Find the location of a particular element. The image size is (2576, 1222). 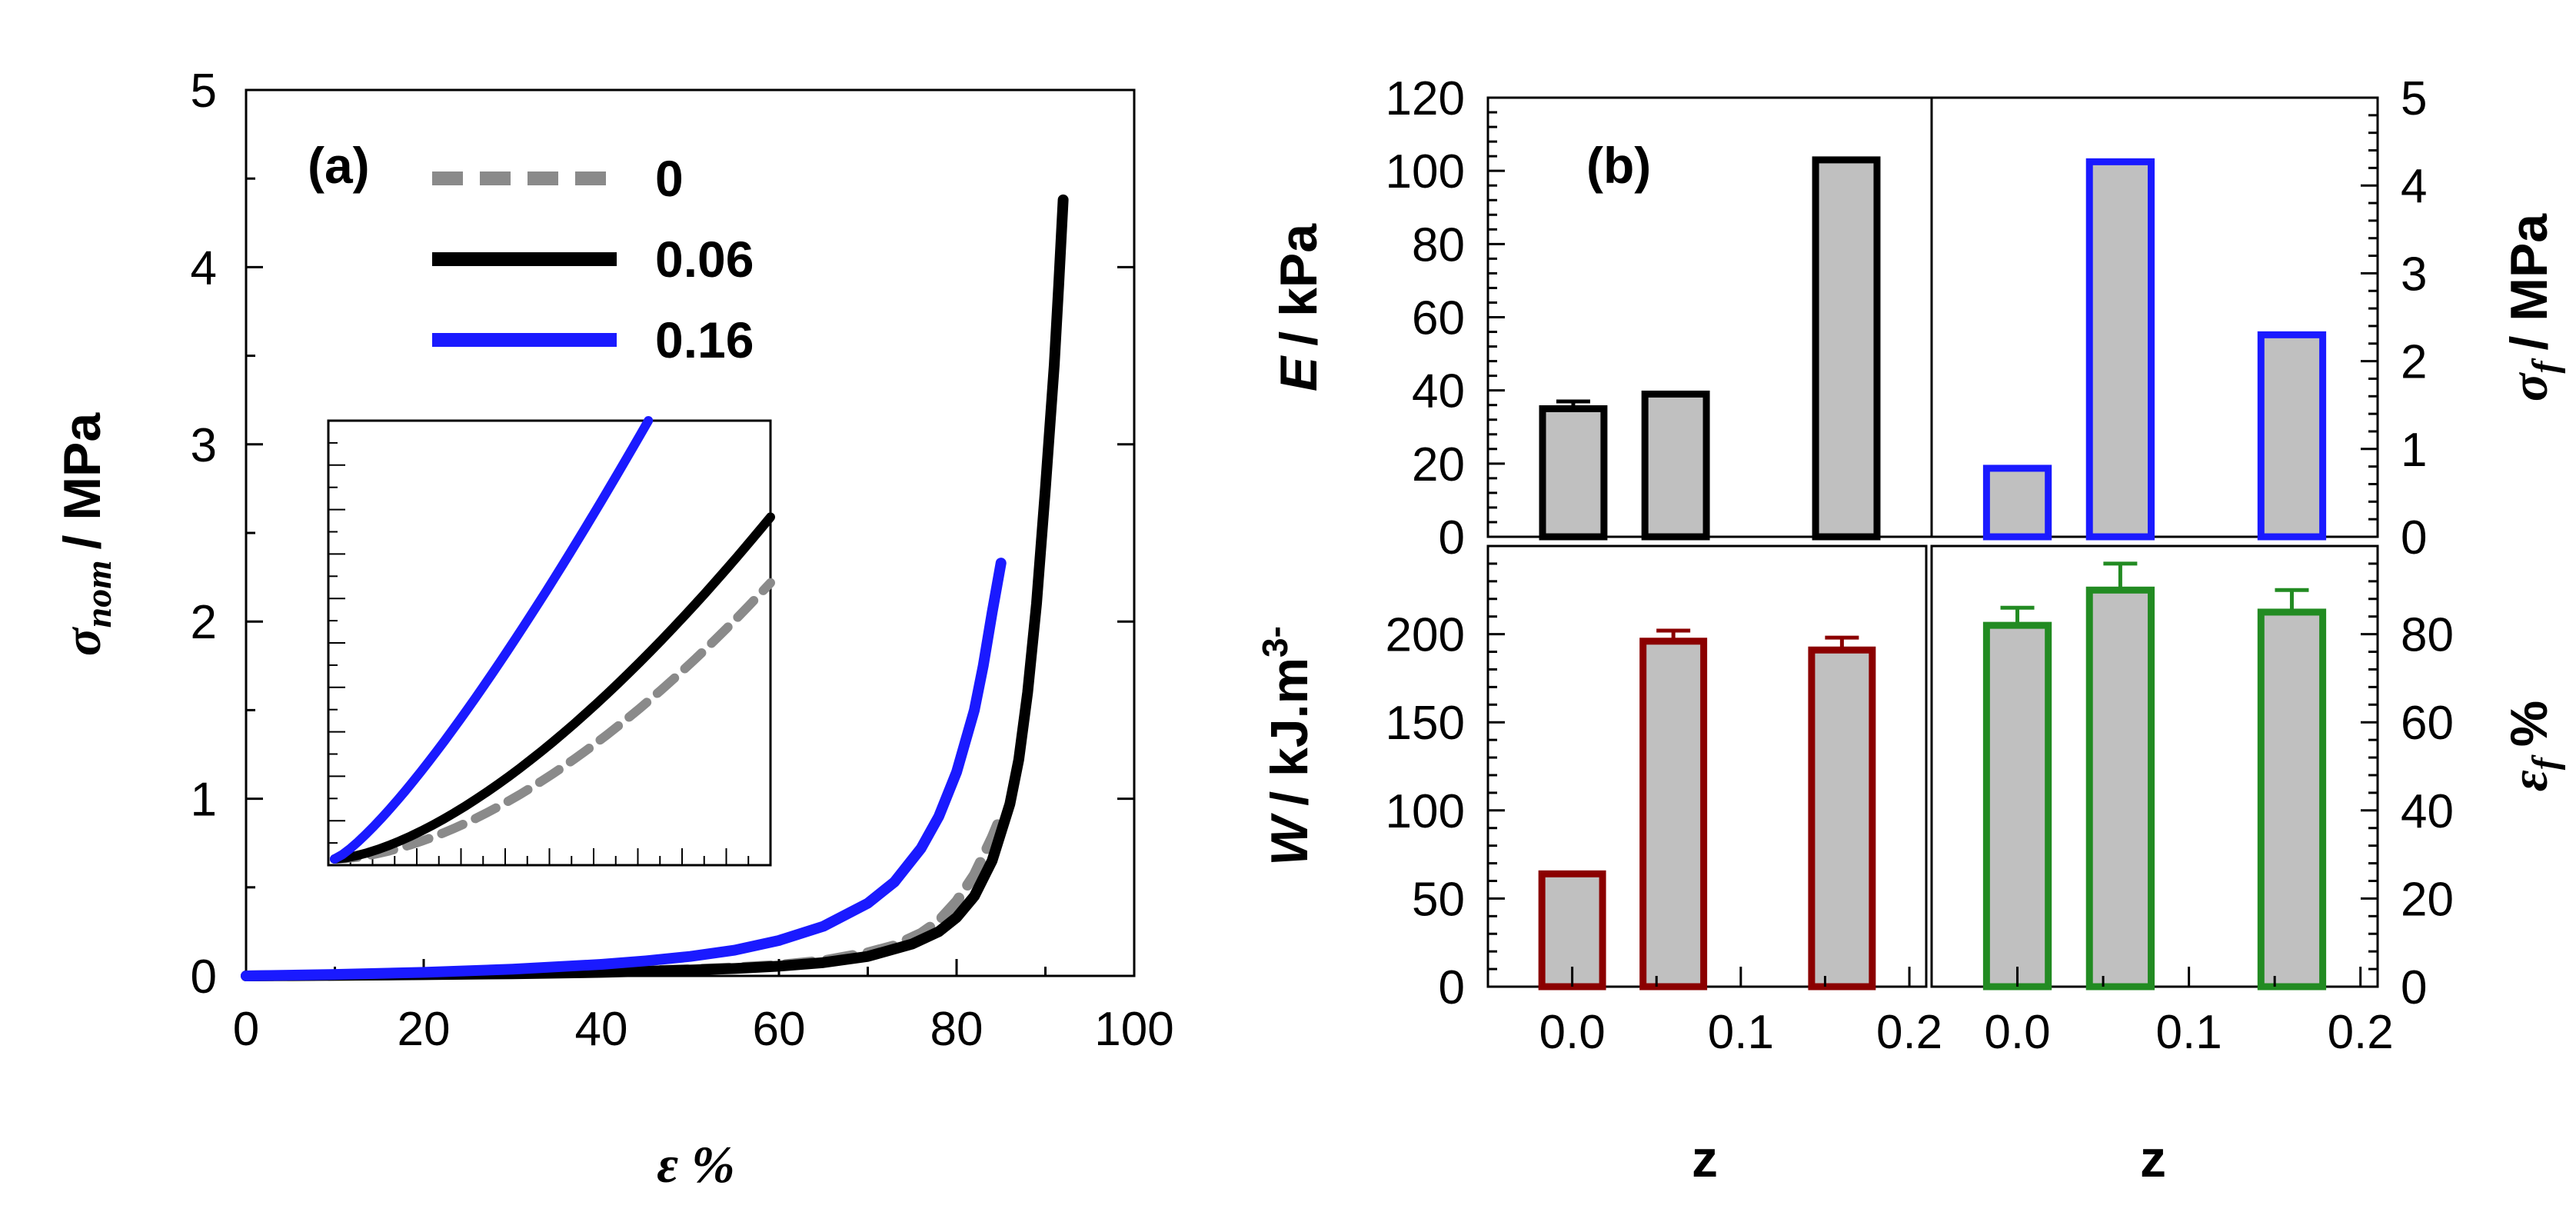

series-line-0.16 is located at coordinates (624, 770).